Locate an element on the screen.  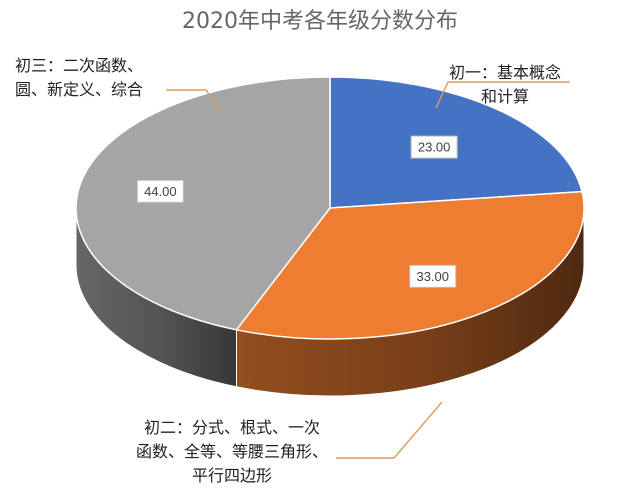
category-label-3: 初三：二次函数、圆、新定义、综合 is located at coordinates (79, 77).